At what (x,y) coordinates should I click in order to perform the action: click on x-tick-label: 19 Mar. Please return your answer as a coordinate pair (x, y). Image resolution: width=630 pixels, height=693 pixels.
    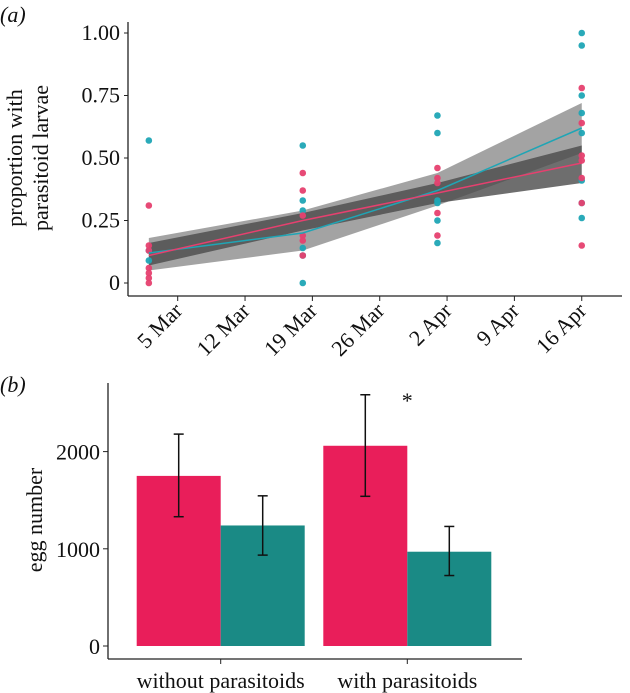
    Looking at the image, I should click on (291, 329).